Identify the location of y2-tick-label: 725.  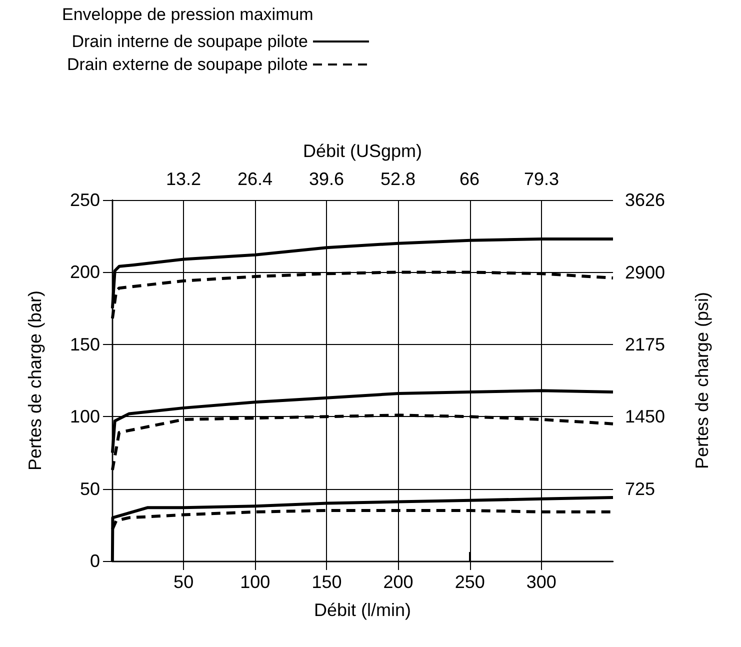
(640, 488).